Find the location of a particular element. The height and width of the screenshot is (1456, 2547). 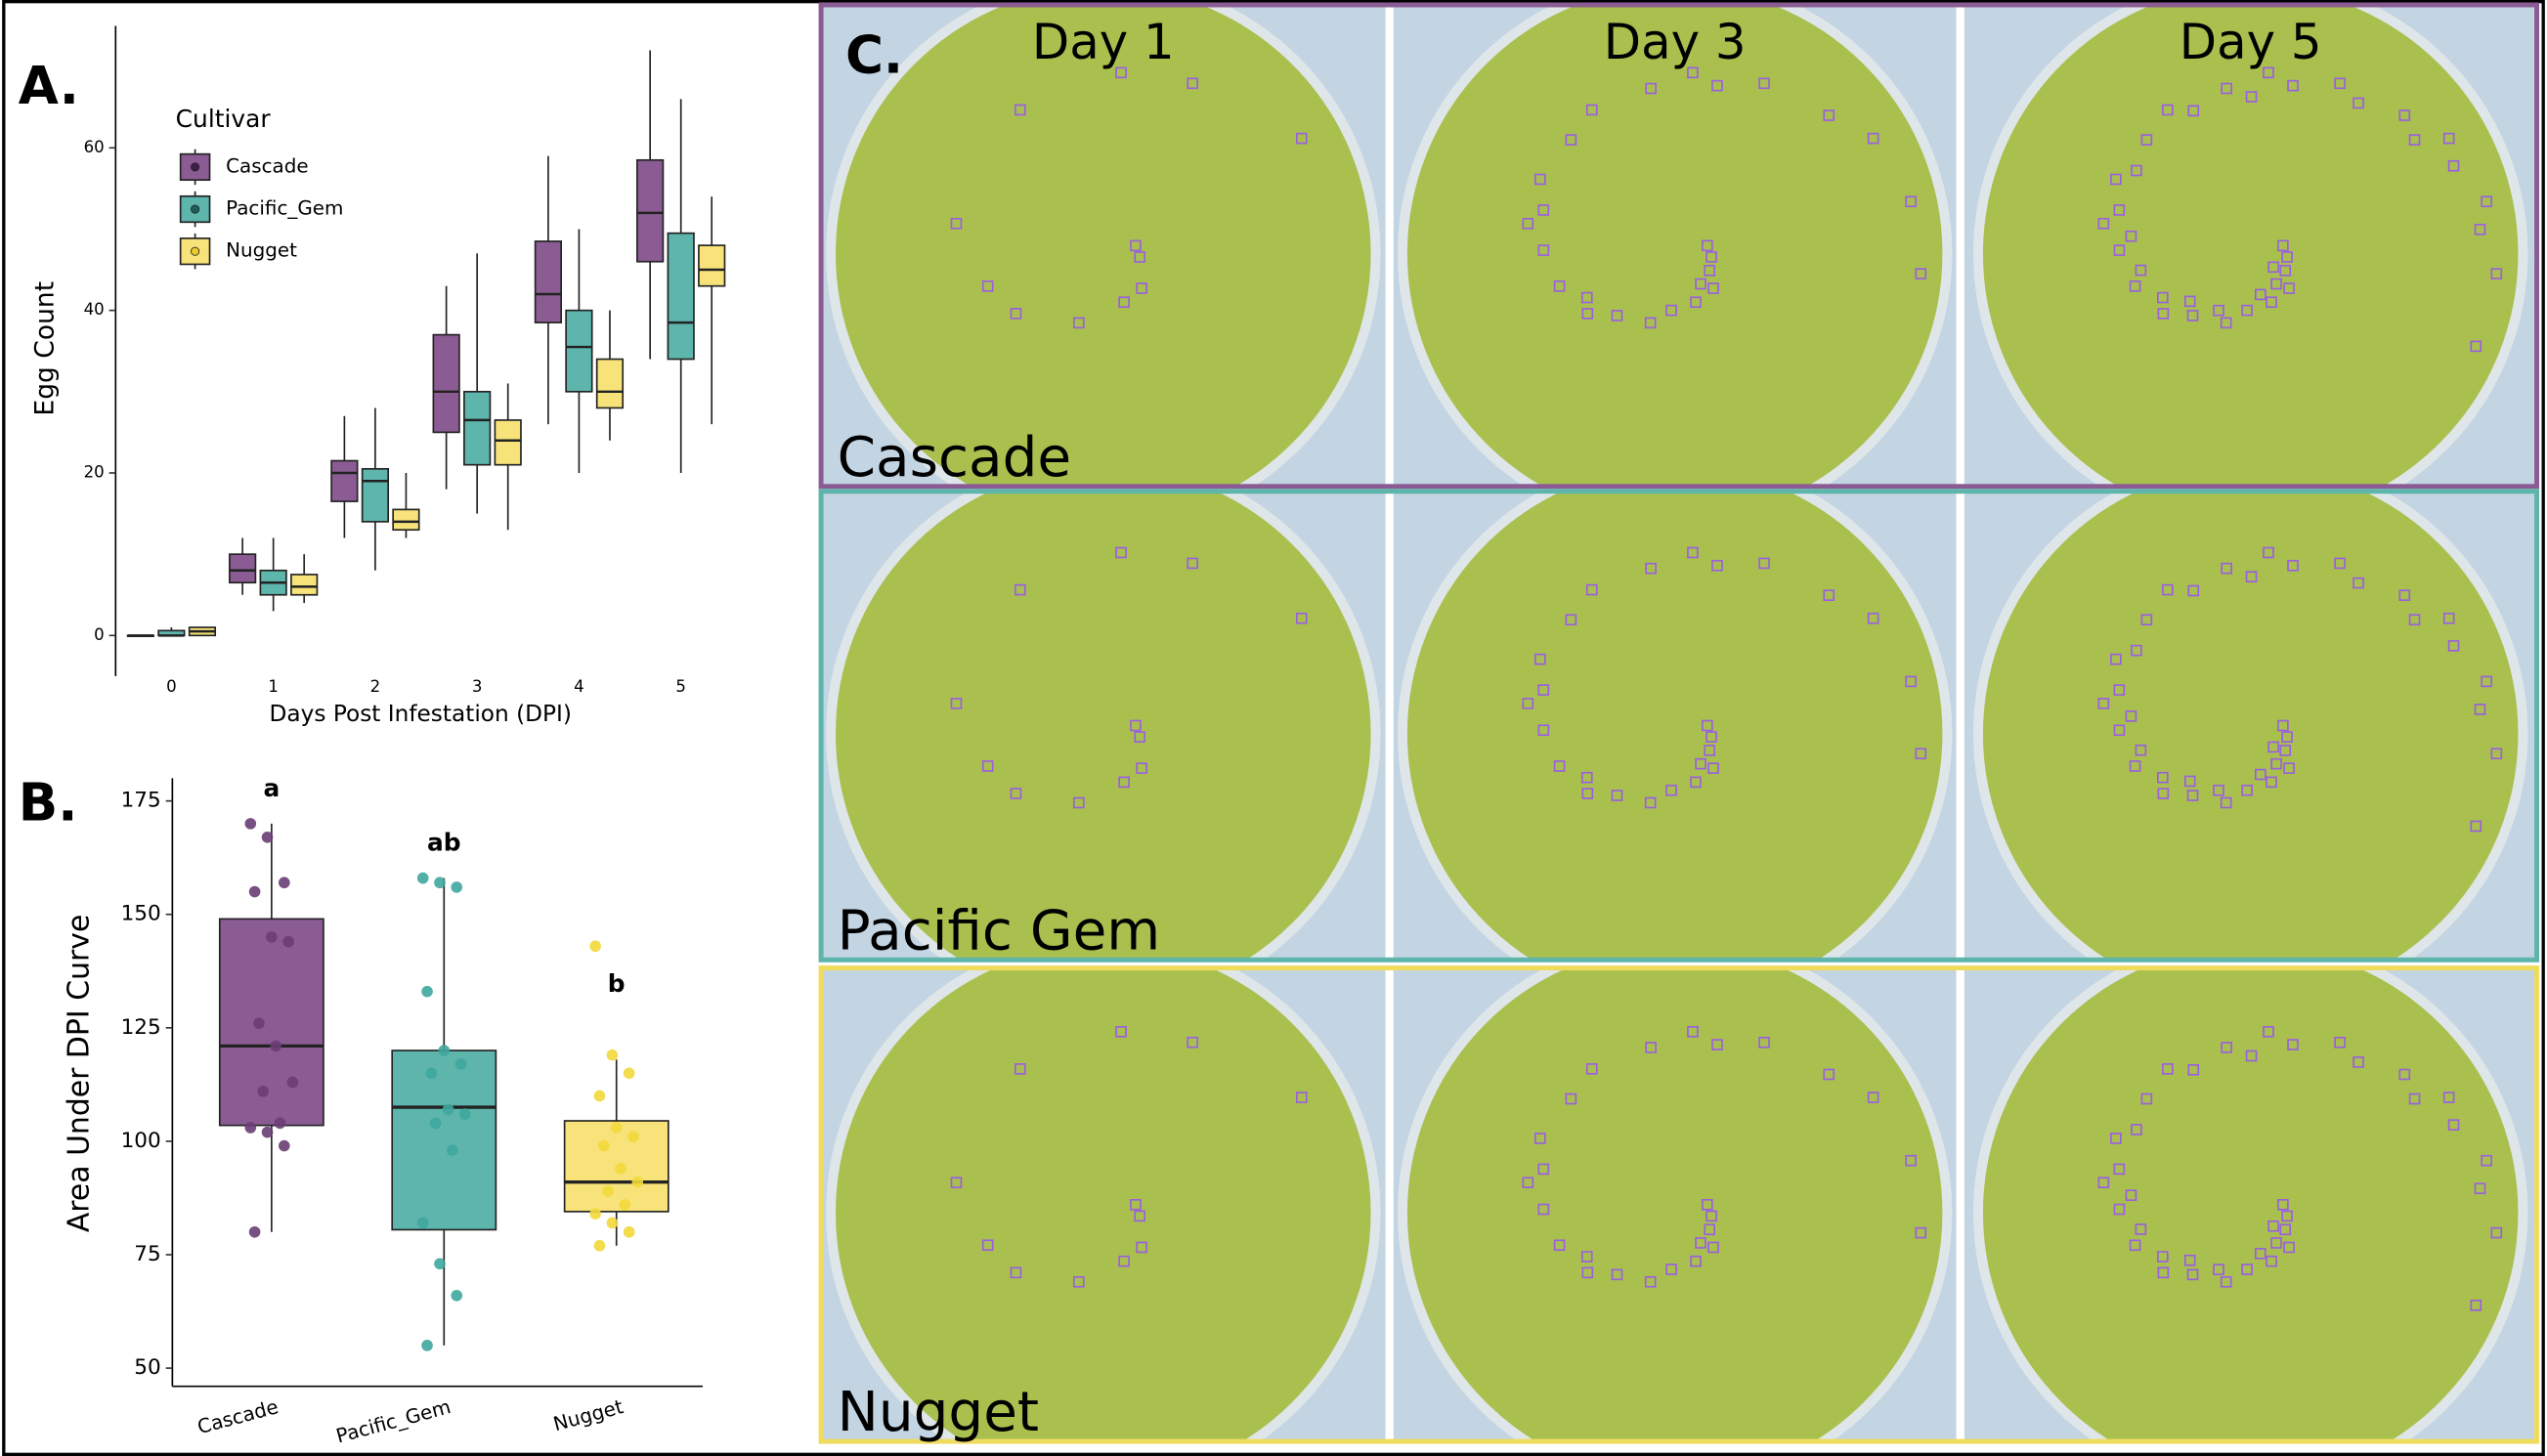

y-axis-title: Egg Count is located at coordinates (44, 348).